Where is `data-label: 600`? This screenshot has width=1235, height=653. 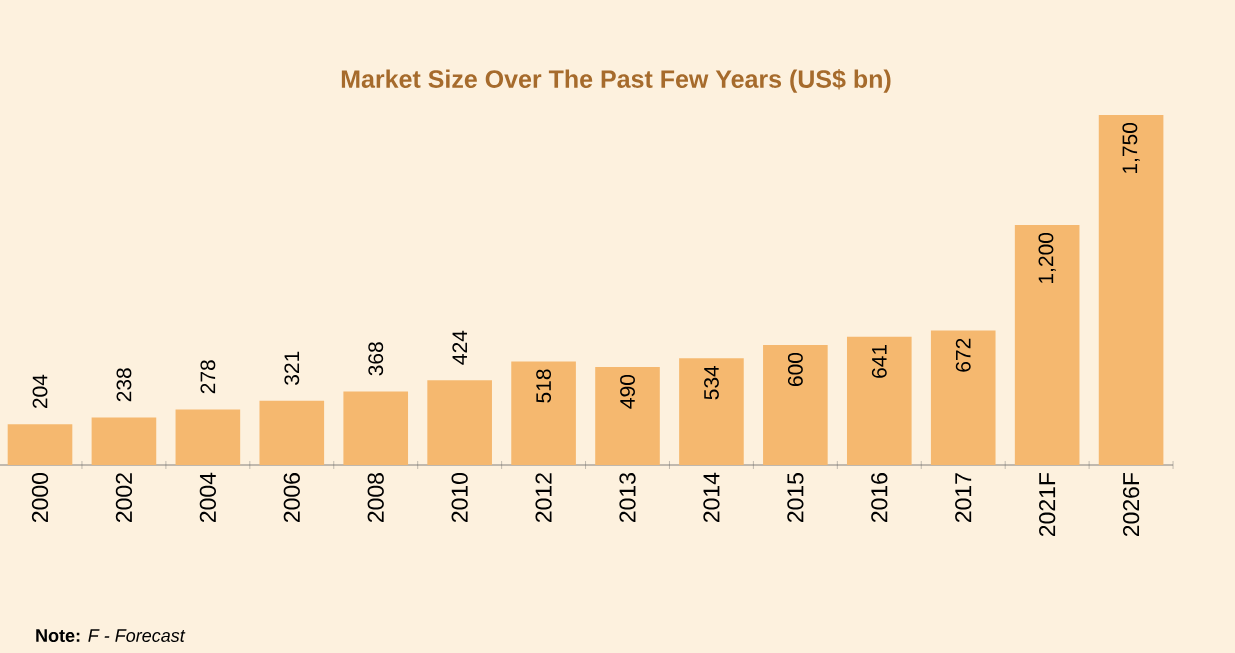 data-label: 600 is located at coordinates (795, 369).